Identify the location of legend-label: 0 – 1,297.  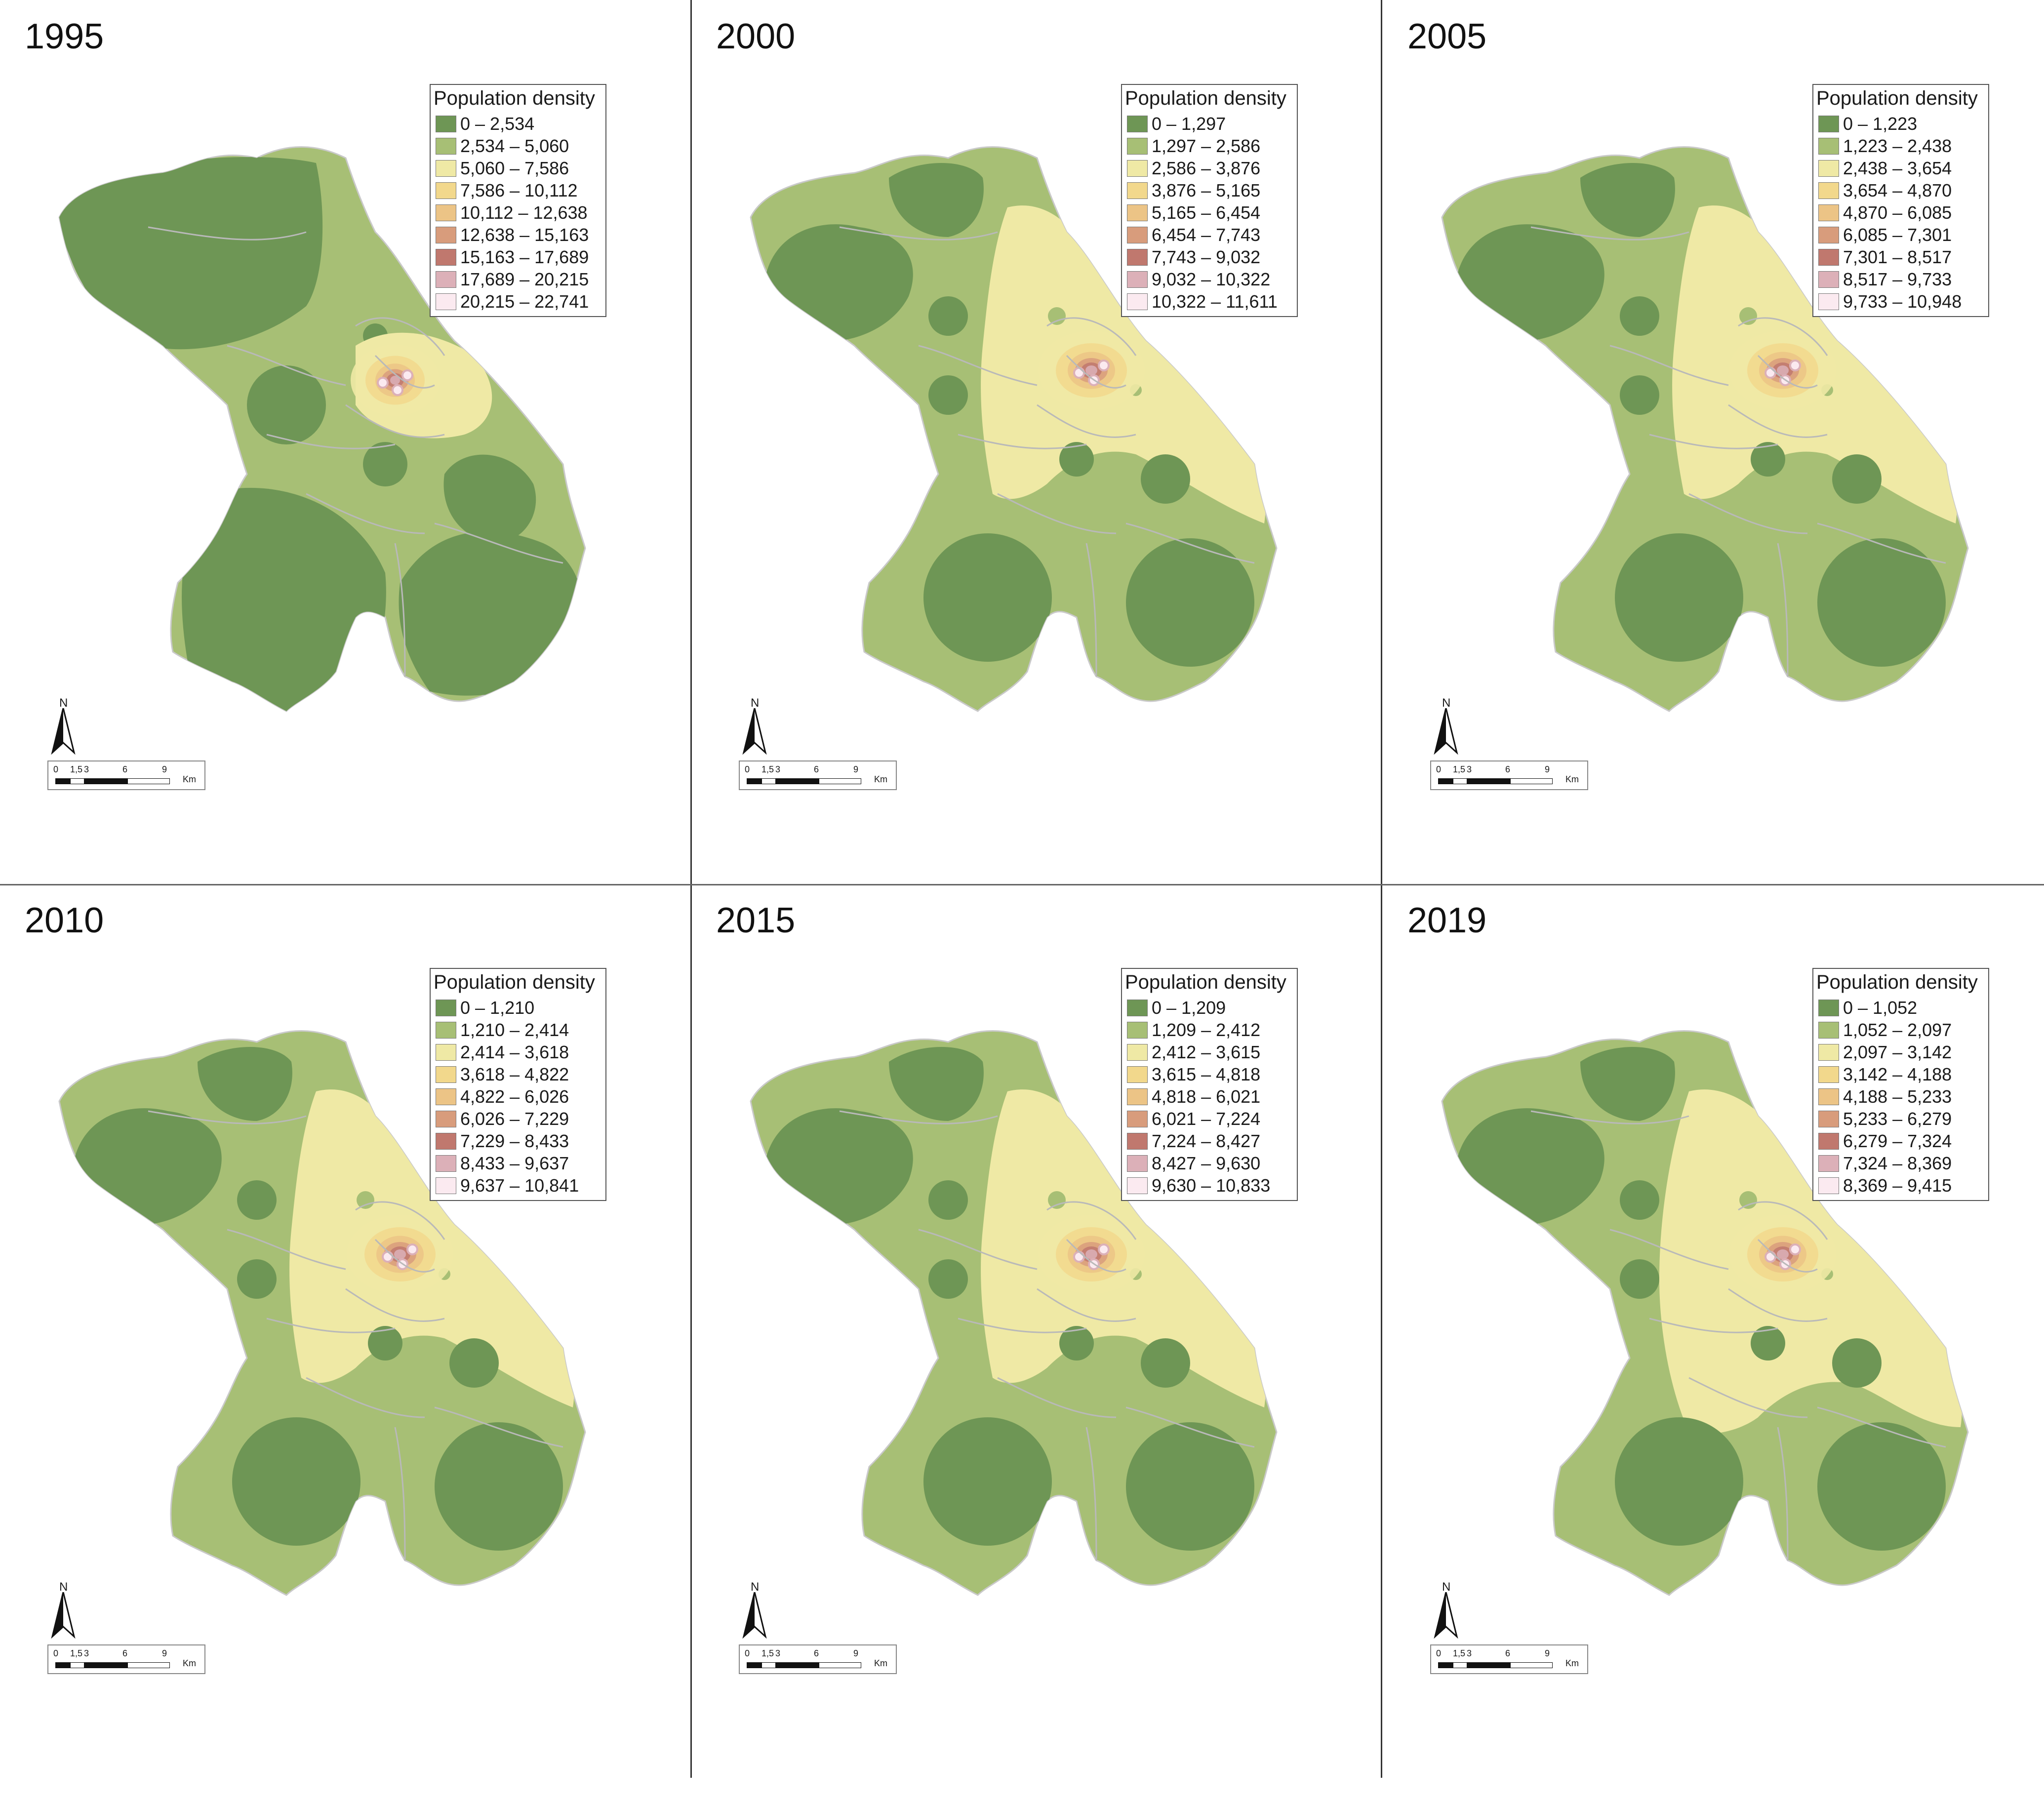
(1189, 124).